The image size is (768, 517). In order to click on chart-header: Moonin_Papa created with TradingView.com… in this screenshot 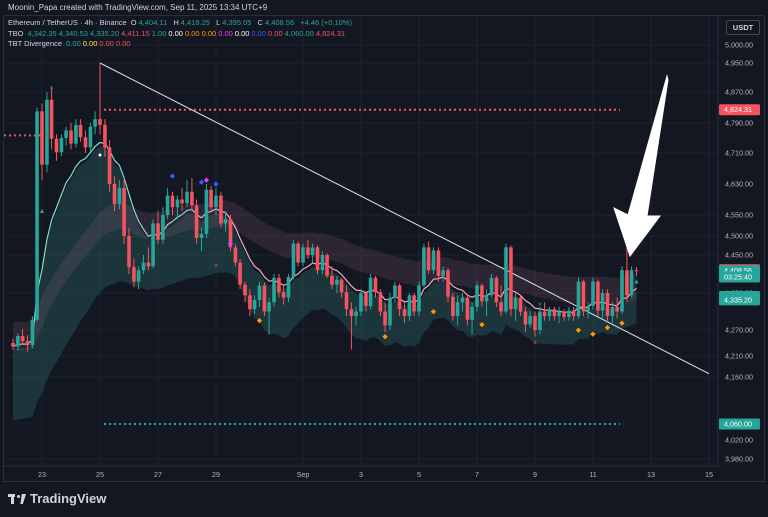, I will do `click(384, 7)`.